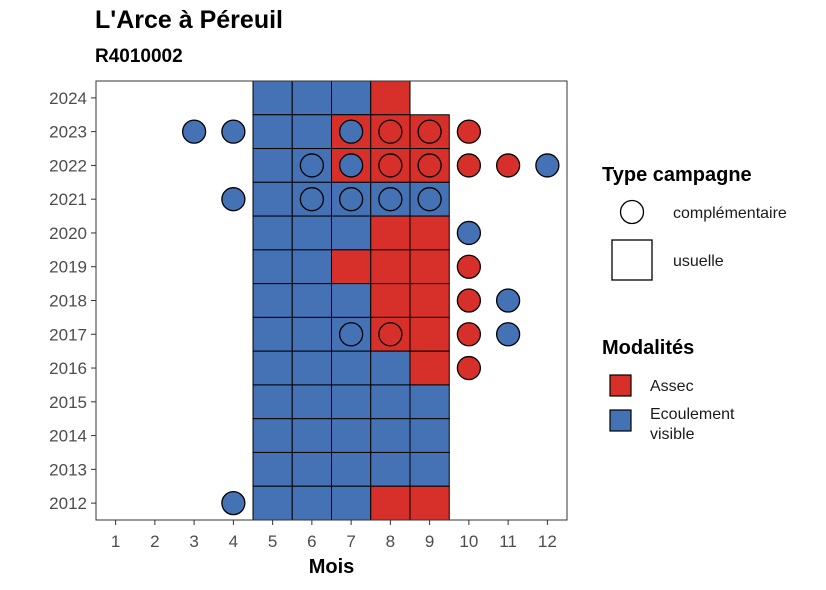  Describe the element at coordinates (68, 267) in the screenshot. I see `y-tick-label: 2019` at that location.